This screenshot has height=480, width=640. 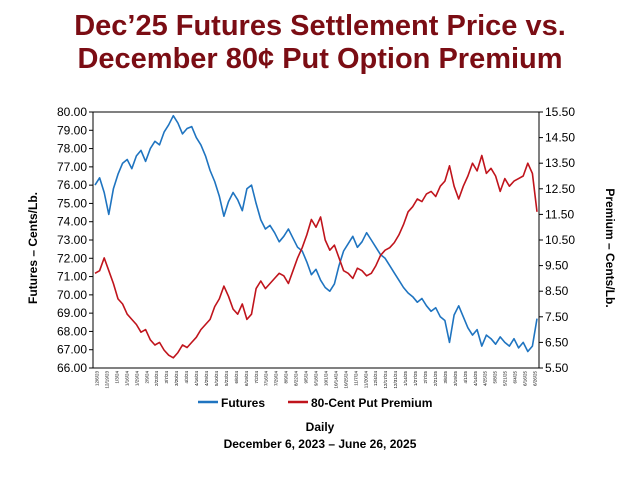 What do you see at coordinates (320, 427) in the screenshot?
I see `x-axis-label: Daily` at bounding box center [320, 427].